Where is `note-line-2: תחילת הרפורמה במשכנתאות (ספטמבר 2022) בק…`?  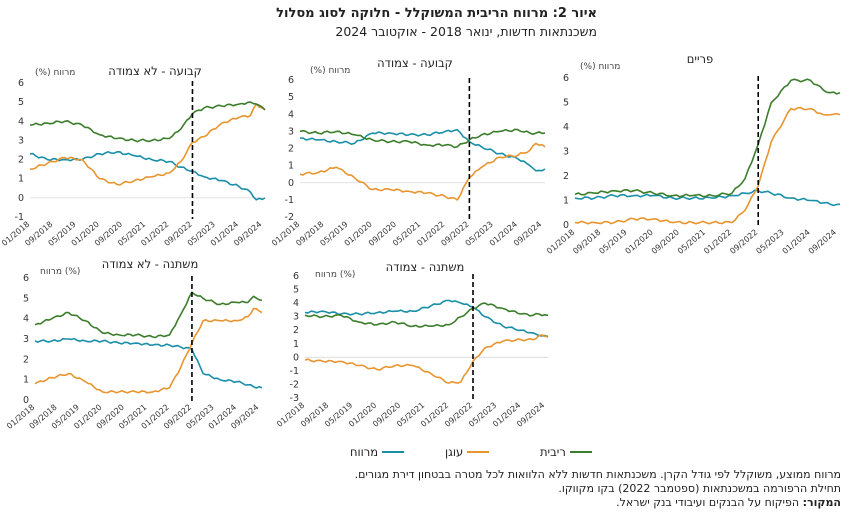 note-line-2: תחילת הרפורמה במשכנתאות (ספטמבר 2022) בק… is located at coordinates (699, 488).